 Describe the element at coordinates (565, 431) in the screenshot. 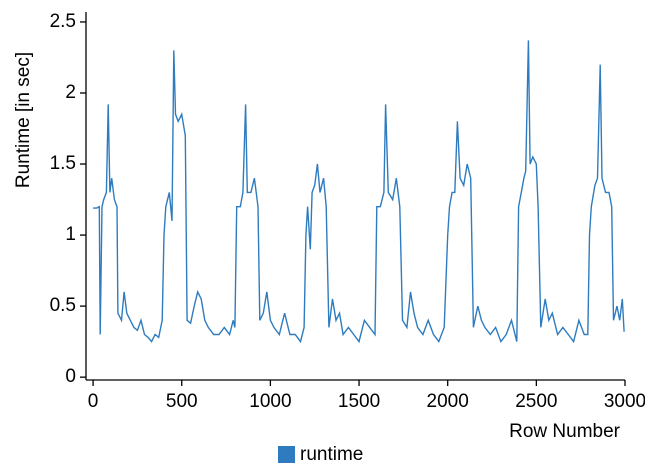

I see `x-axis-label: Row Number` at that location.